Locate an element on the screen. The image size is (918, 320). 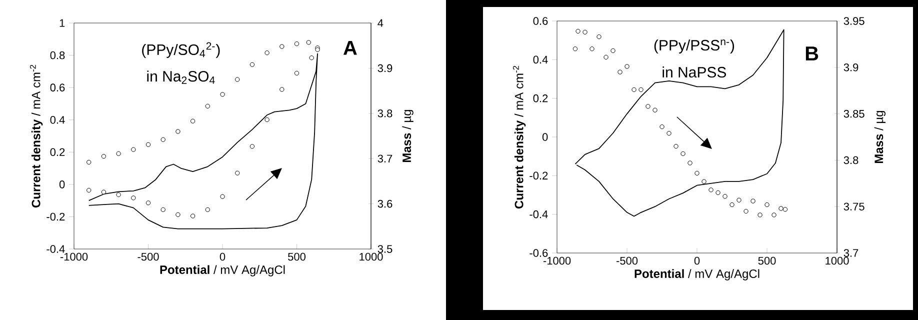
y2-tick-label: 3.7 is located at coordinates (385, 158).